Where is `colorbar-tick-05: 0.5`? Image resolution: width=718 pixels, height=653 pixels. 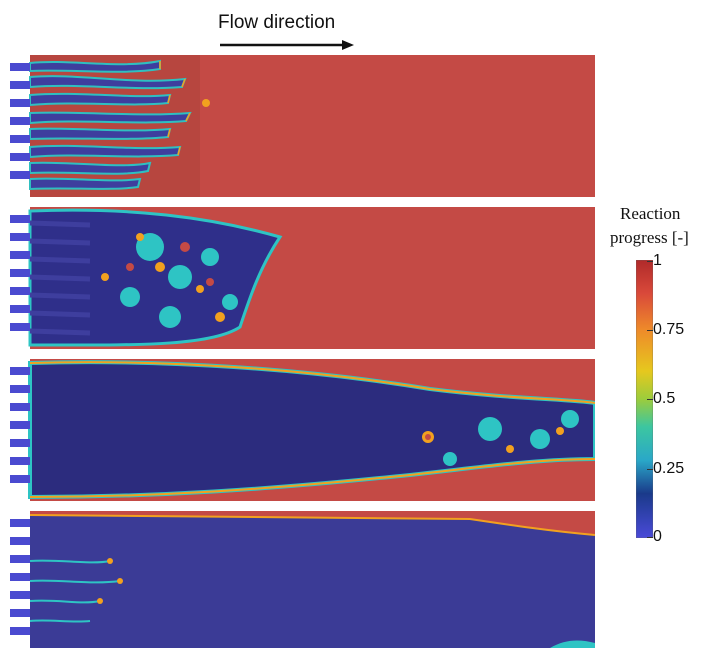
colorbar-tick-05: 0.5 is located at coordinates (661, 398).